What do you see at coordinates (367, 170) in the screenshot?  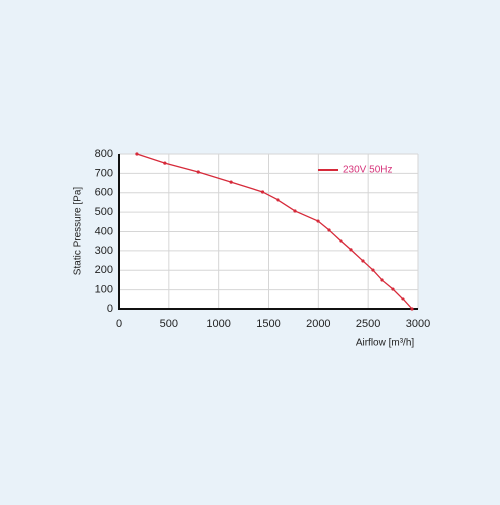 I see `legend-label: 230V 50Hz` at bounding box center [367, 170].